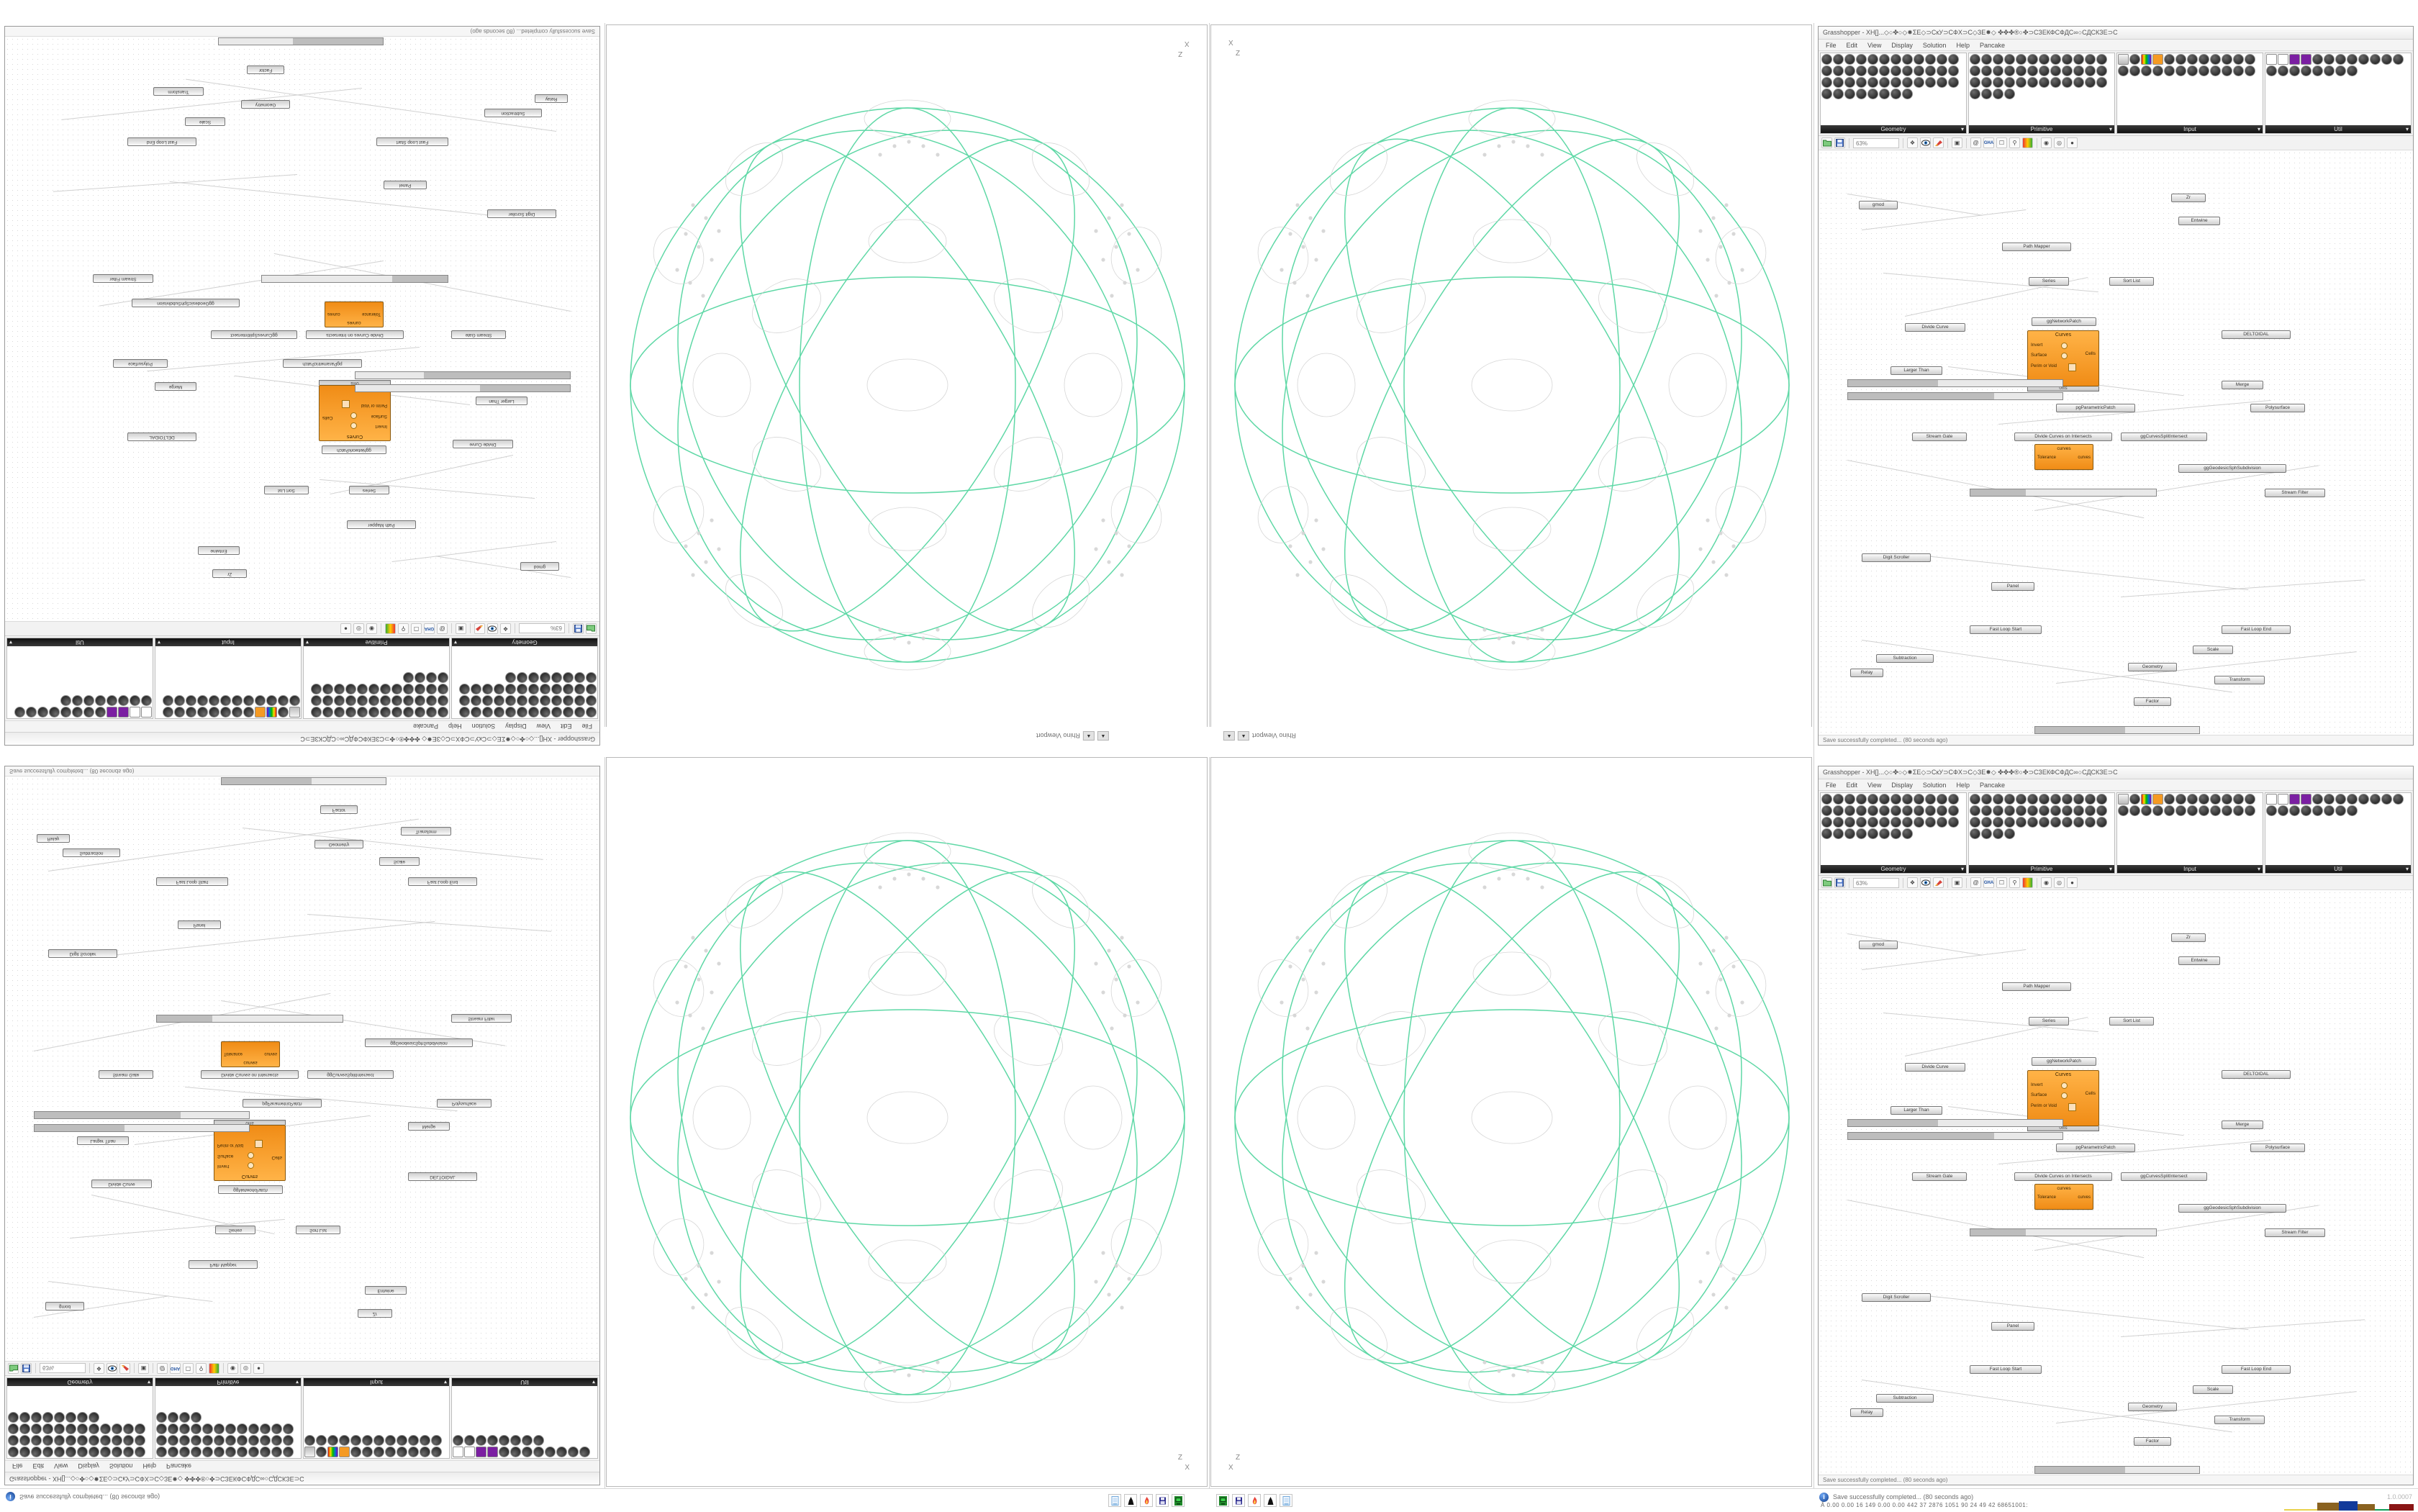  Describe the element at coordinates (2199, 221) in the screenshot. I see `node-entwine: Entwine` at that location.